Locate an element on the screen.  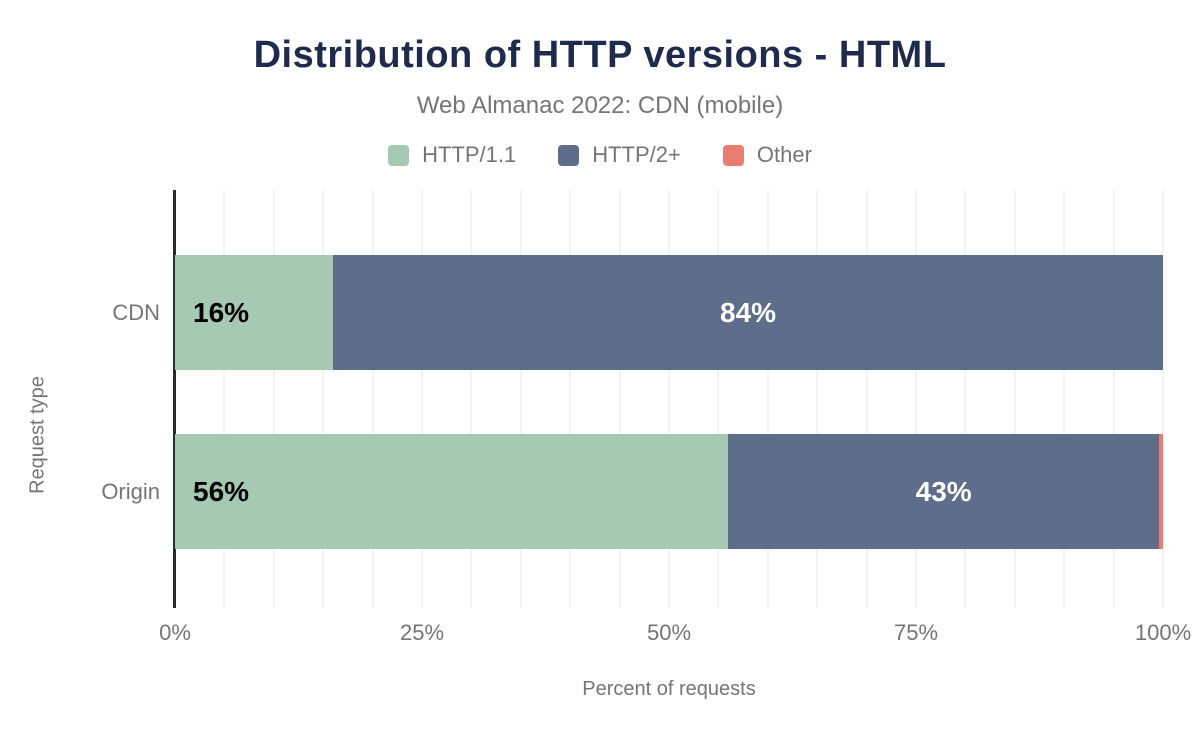
bar-segment-http-1-1: 16% is located at coordinates (254, 312).